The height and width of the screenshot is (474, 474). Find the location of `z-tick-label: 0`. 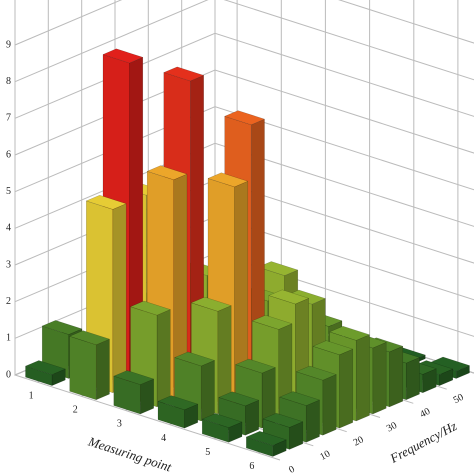

z-tick-label: 0 is located at coordinates (8, 374).